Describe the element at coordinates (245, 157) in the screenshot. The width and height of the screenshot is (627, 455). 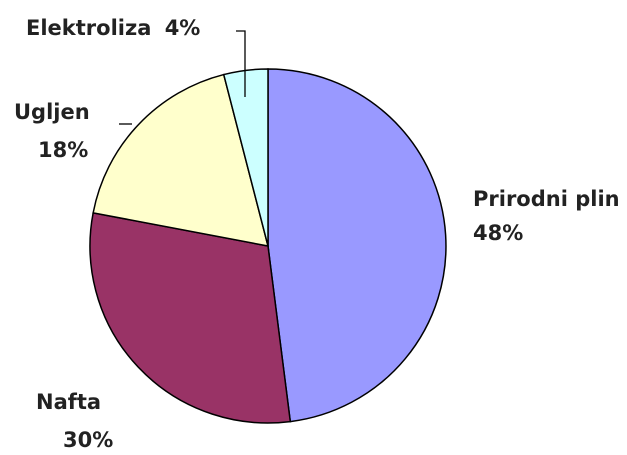
I see `slice-elektroliza` at that location.